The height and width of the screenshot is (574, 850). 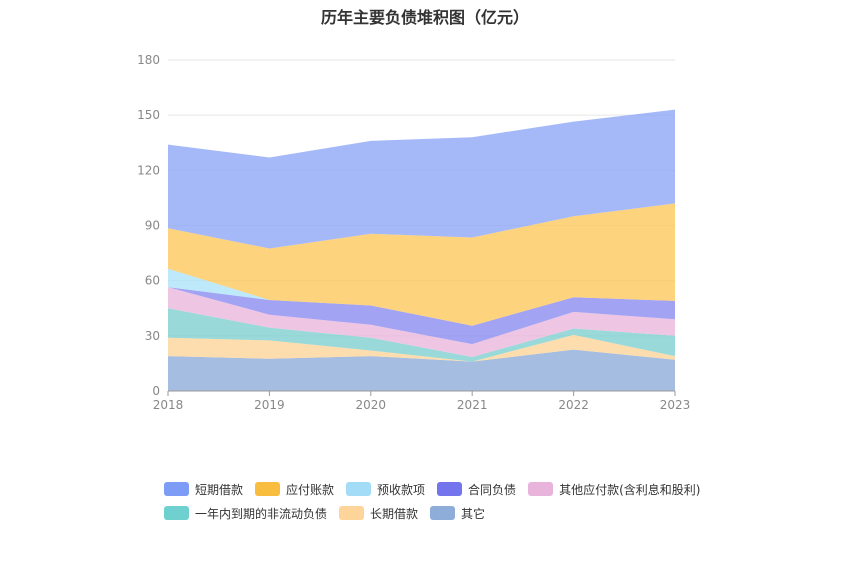 I want to click on x-tick-label: 2022, so click(x=573, y=405).